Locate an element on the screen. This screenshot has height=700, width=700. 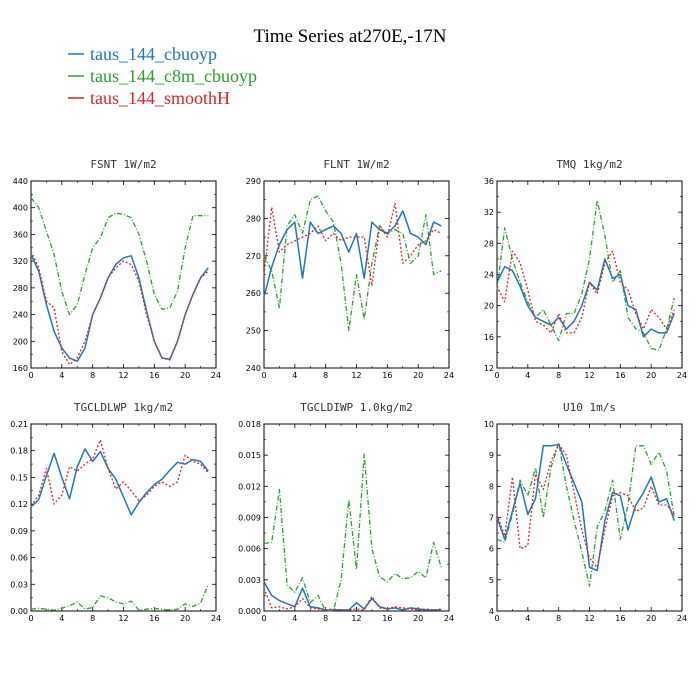
y-tick-label: 0.06 is located at coordinates (19, 558).